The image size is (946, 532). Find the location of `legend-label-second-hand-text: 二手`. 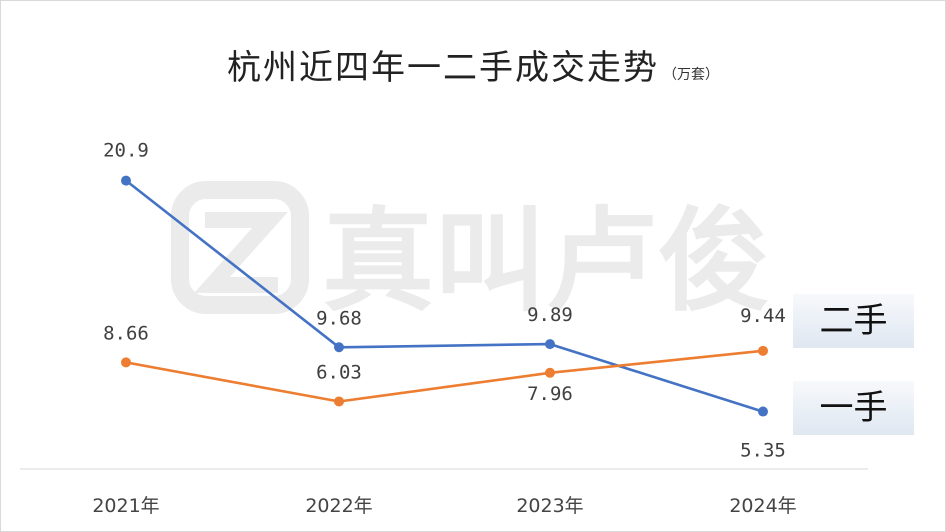

legend-label-second-hand-text: 二手 is located at coordinates (853, 321).